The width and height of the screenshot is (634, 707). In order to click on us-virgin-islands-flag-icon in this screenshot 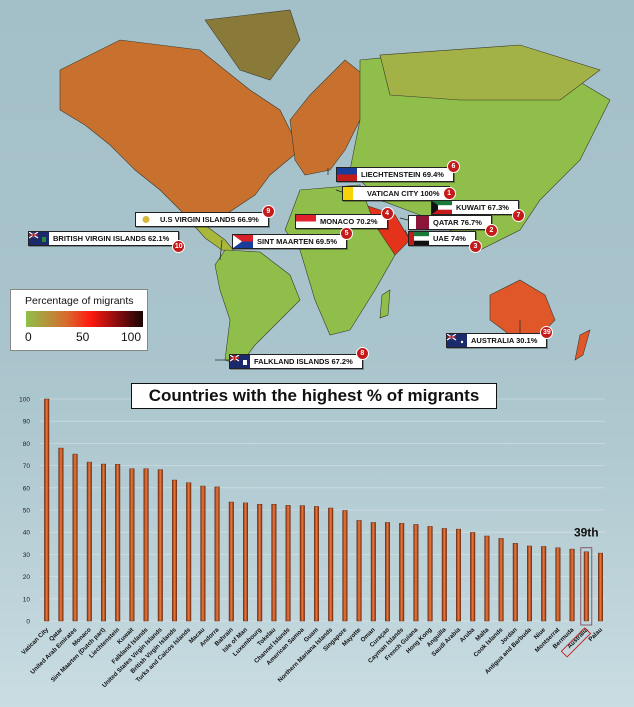, I will do `click(146, 219)`.